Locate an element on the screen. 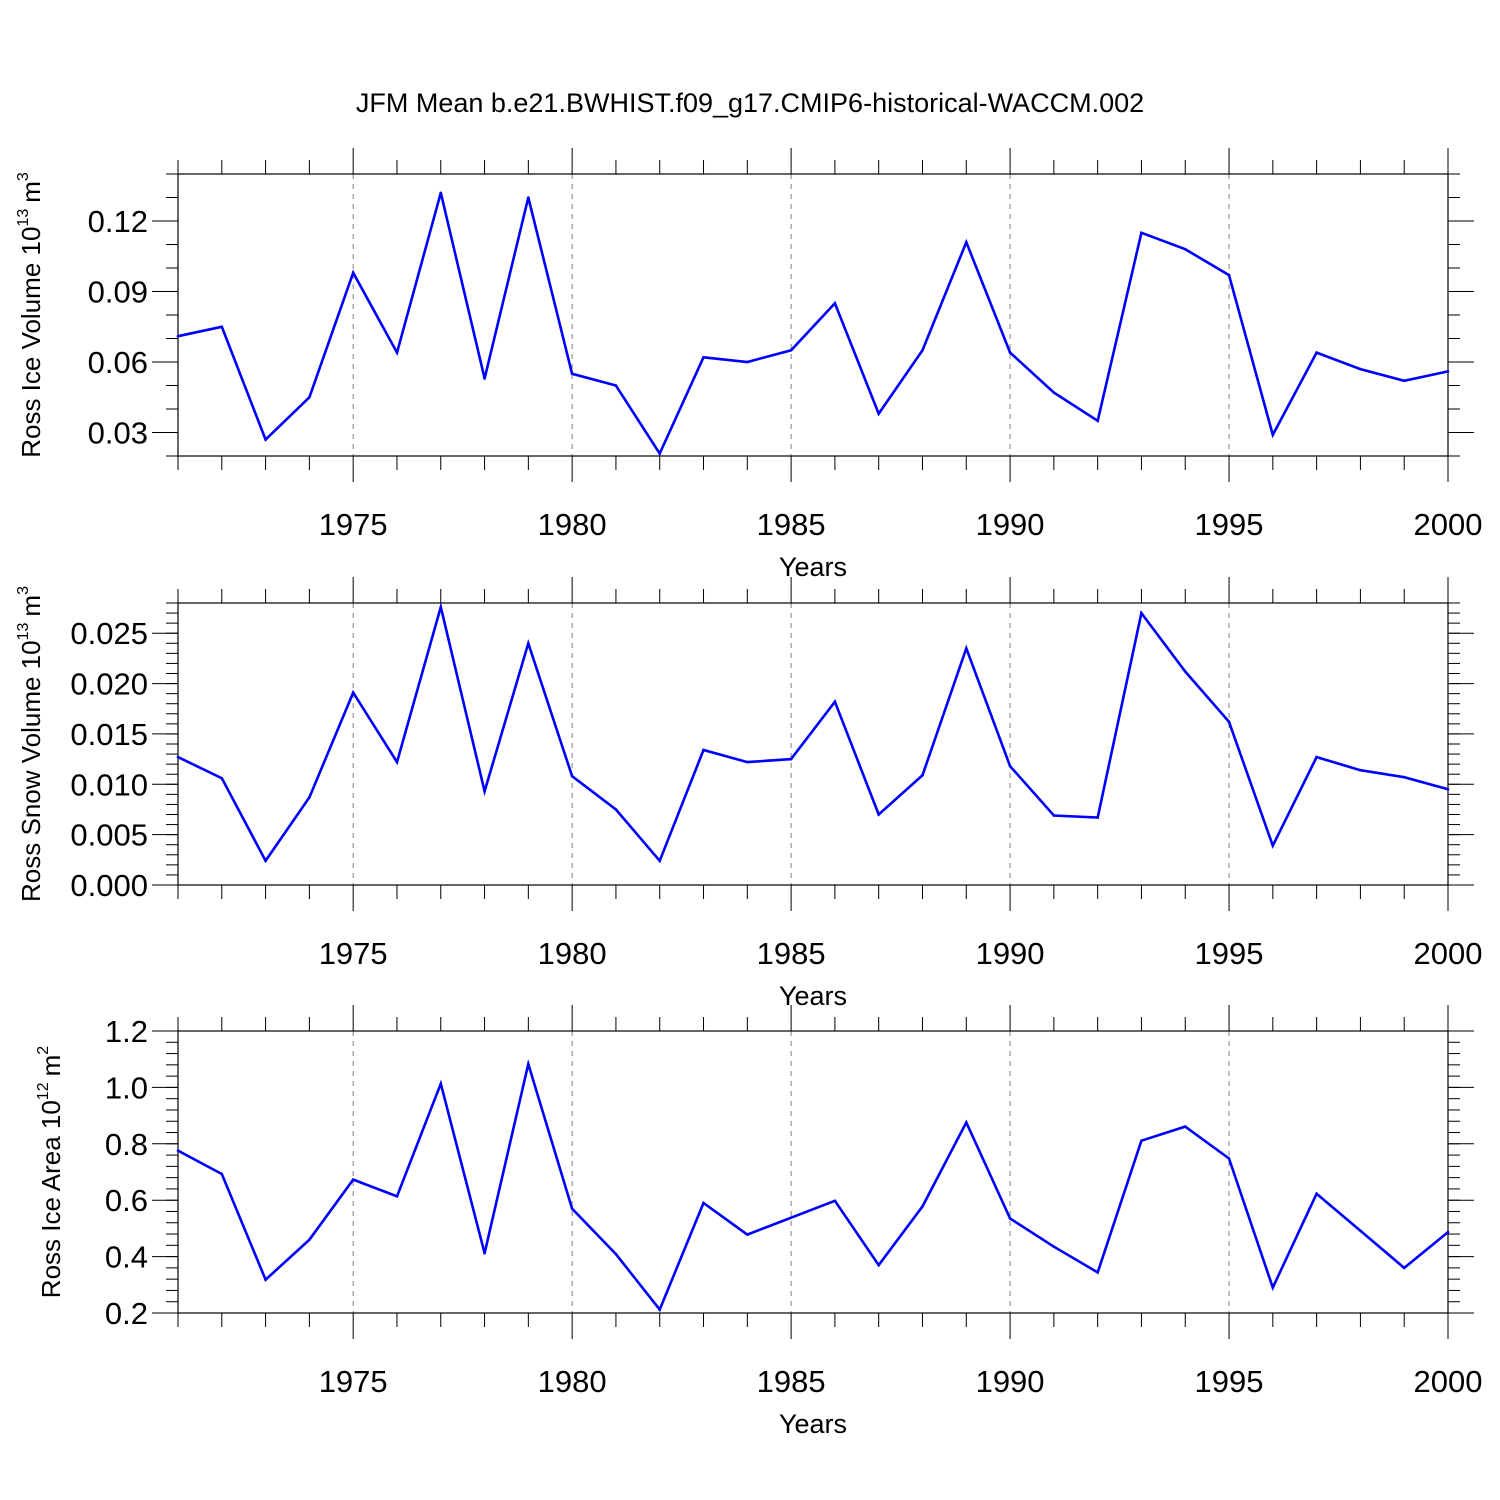 Image resolution: width=1500 pixels, height=1500 pixels. y-tick-label: 0.6 is located at coordinates (126, 1200).